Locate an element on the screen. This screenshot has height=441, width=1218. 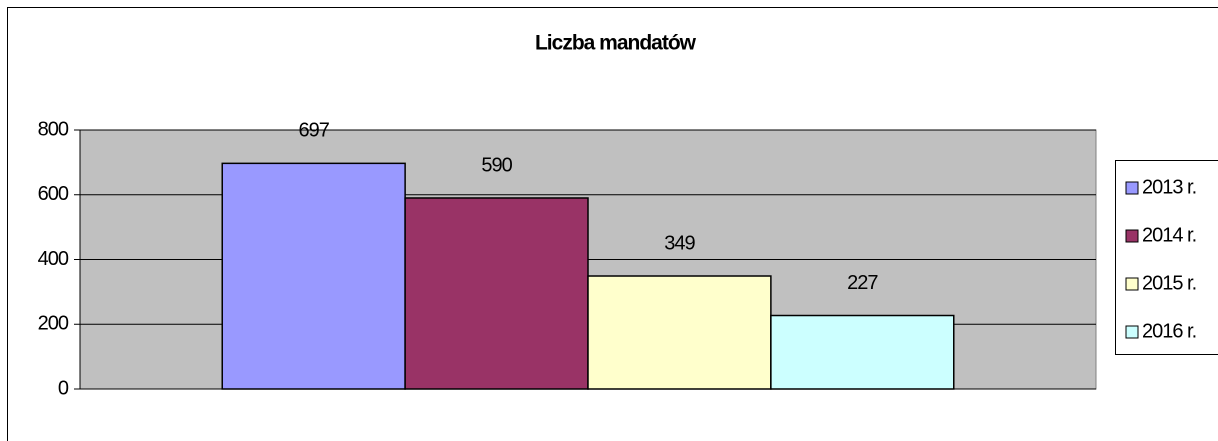
data-label: 697 is located at coordinates (313, 131).